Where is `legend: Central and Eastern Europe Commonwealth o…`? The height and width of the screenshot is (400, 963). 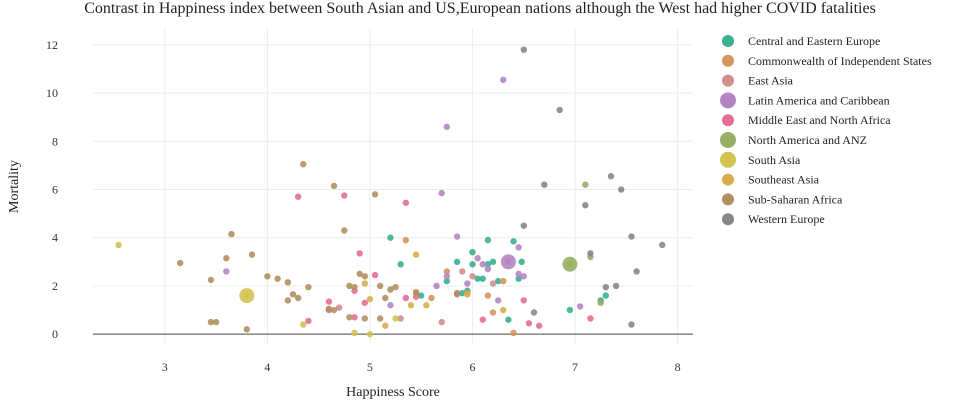
legend: Central and Eastern Europe Commonwealth o… is located at coordinates (826, 130).